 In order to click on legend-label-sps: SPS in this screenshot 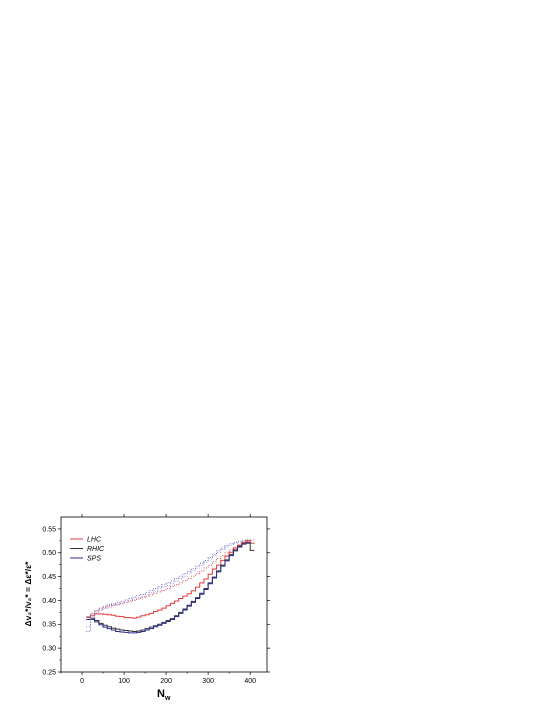, I will do `click(94, 559)`.